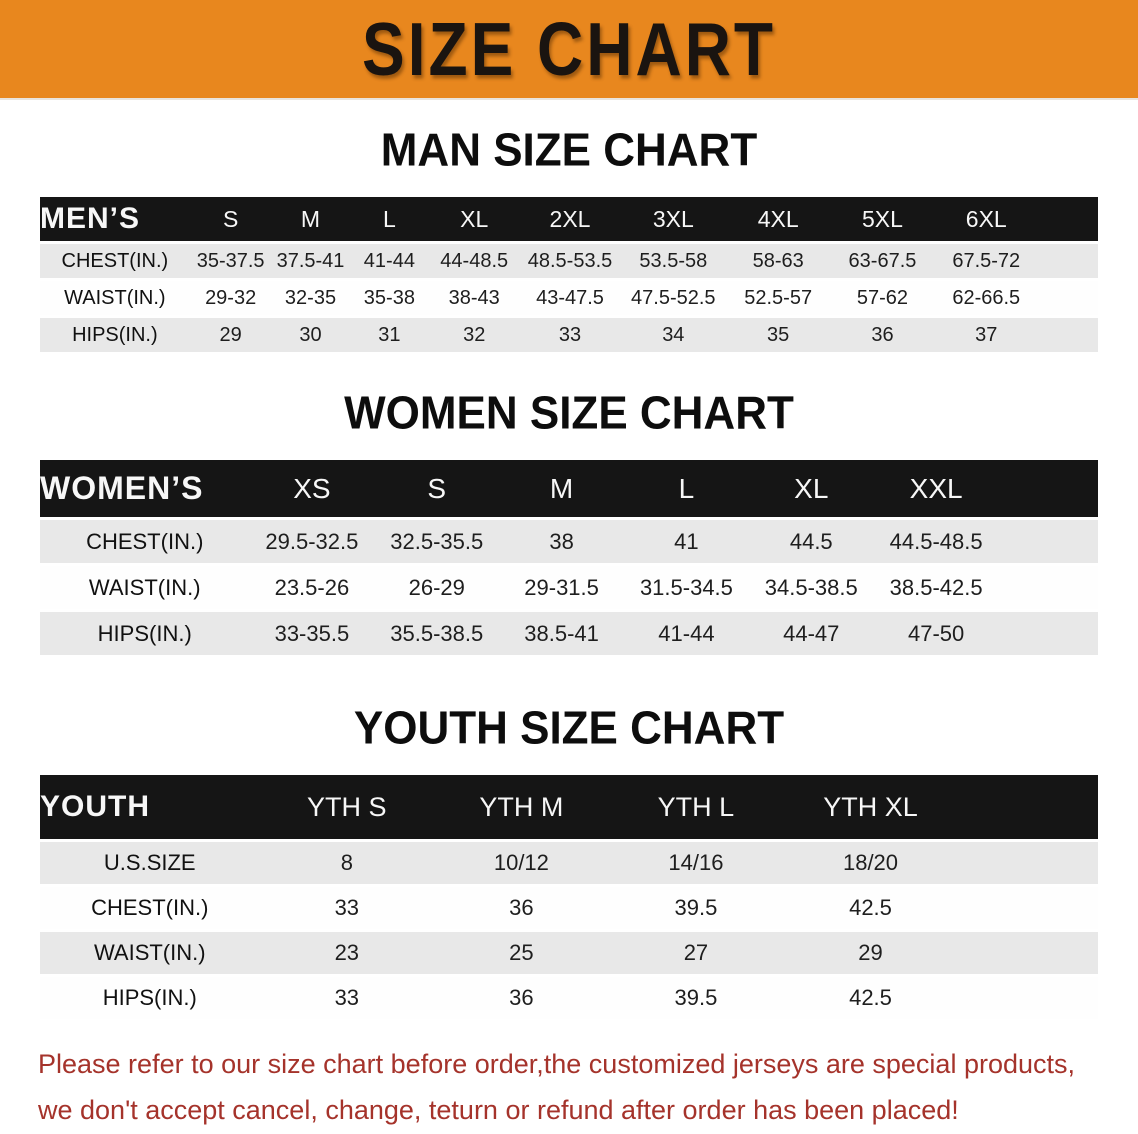  I want to click on measurement-value-cell: 25, so click(521, 952).